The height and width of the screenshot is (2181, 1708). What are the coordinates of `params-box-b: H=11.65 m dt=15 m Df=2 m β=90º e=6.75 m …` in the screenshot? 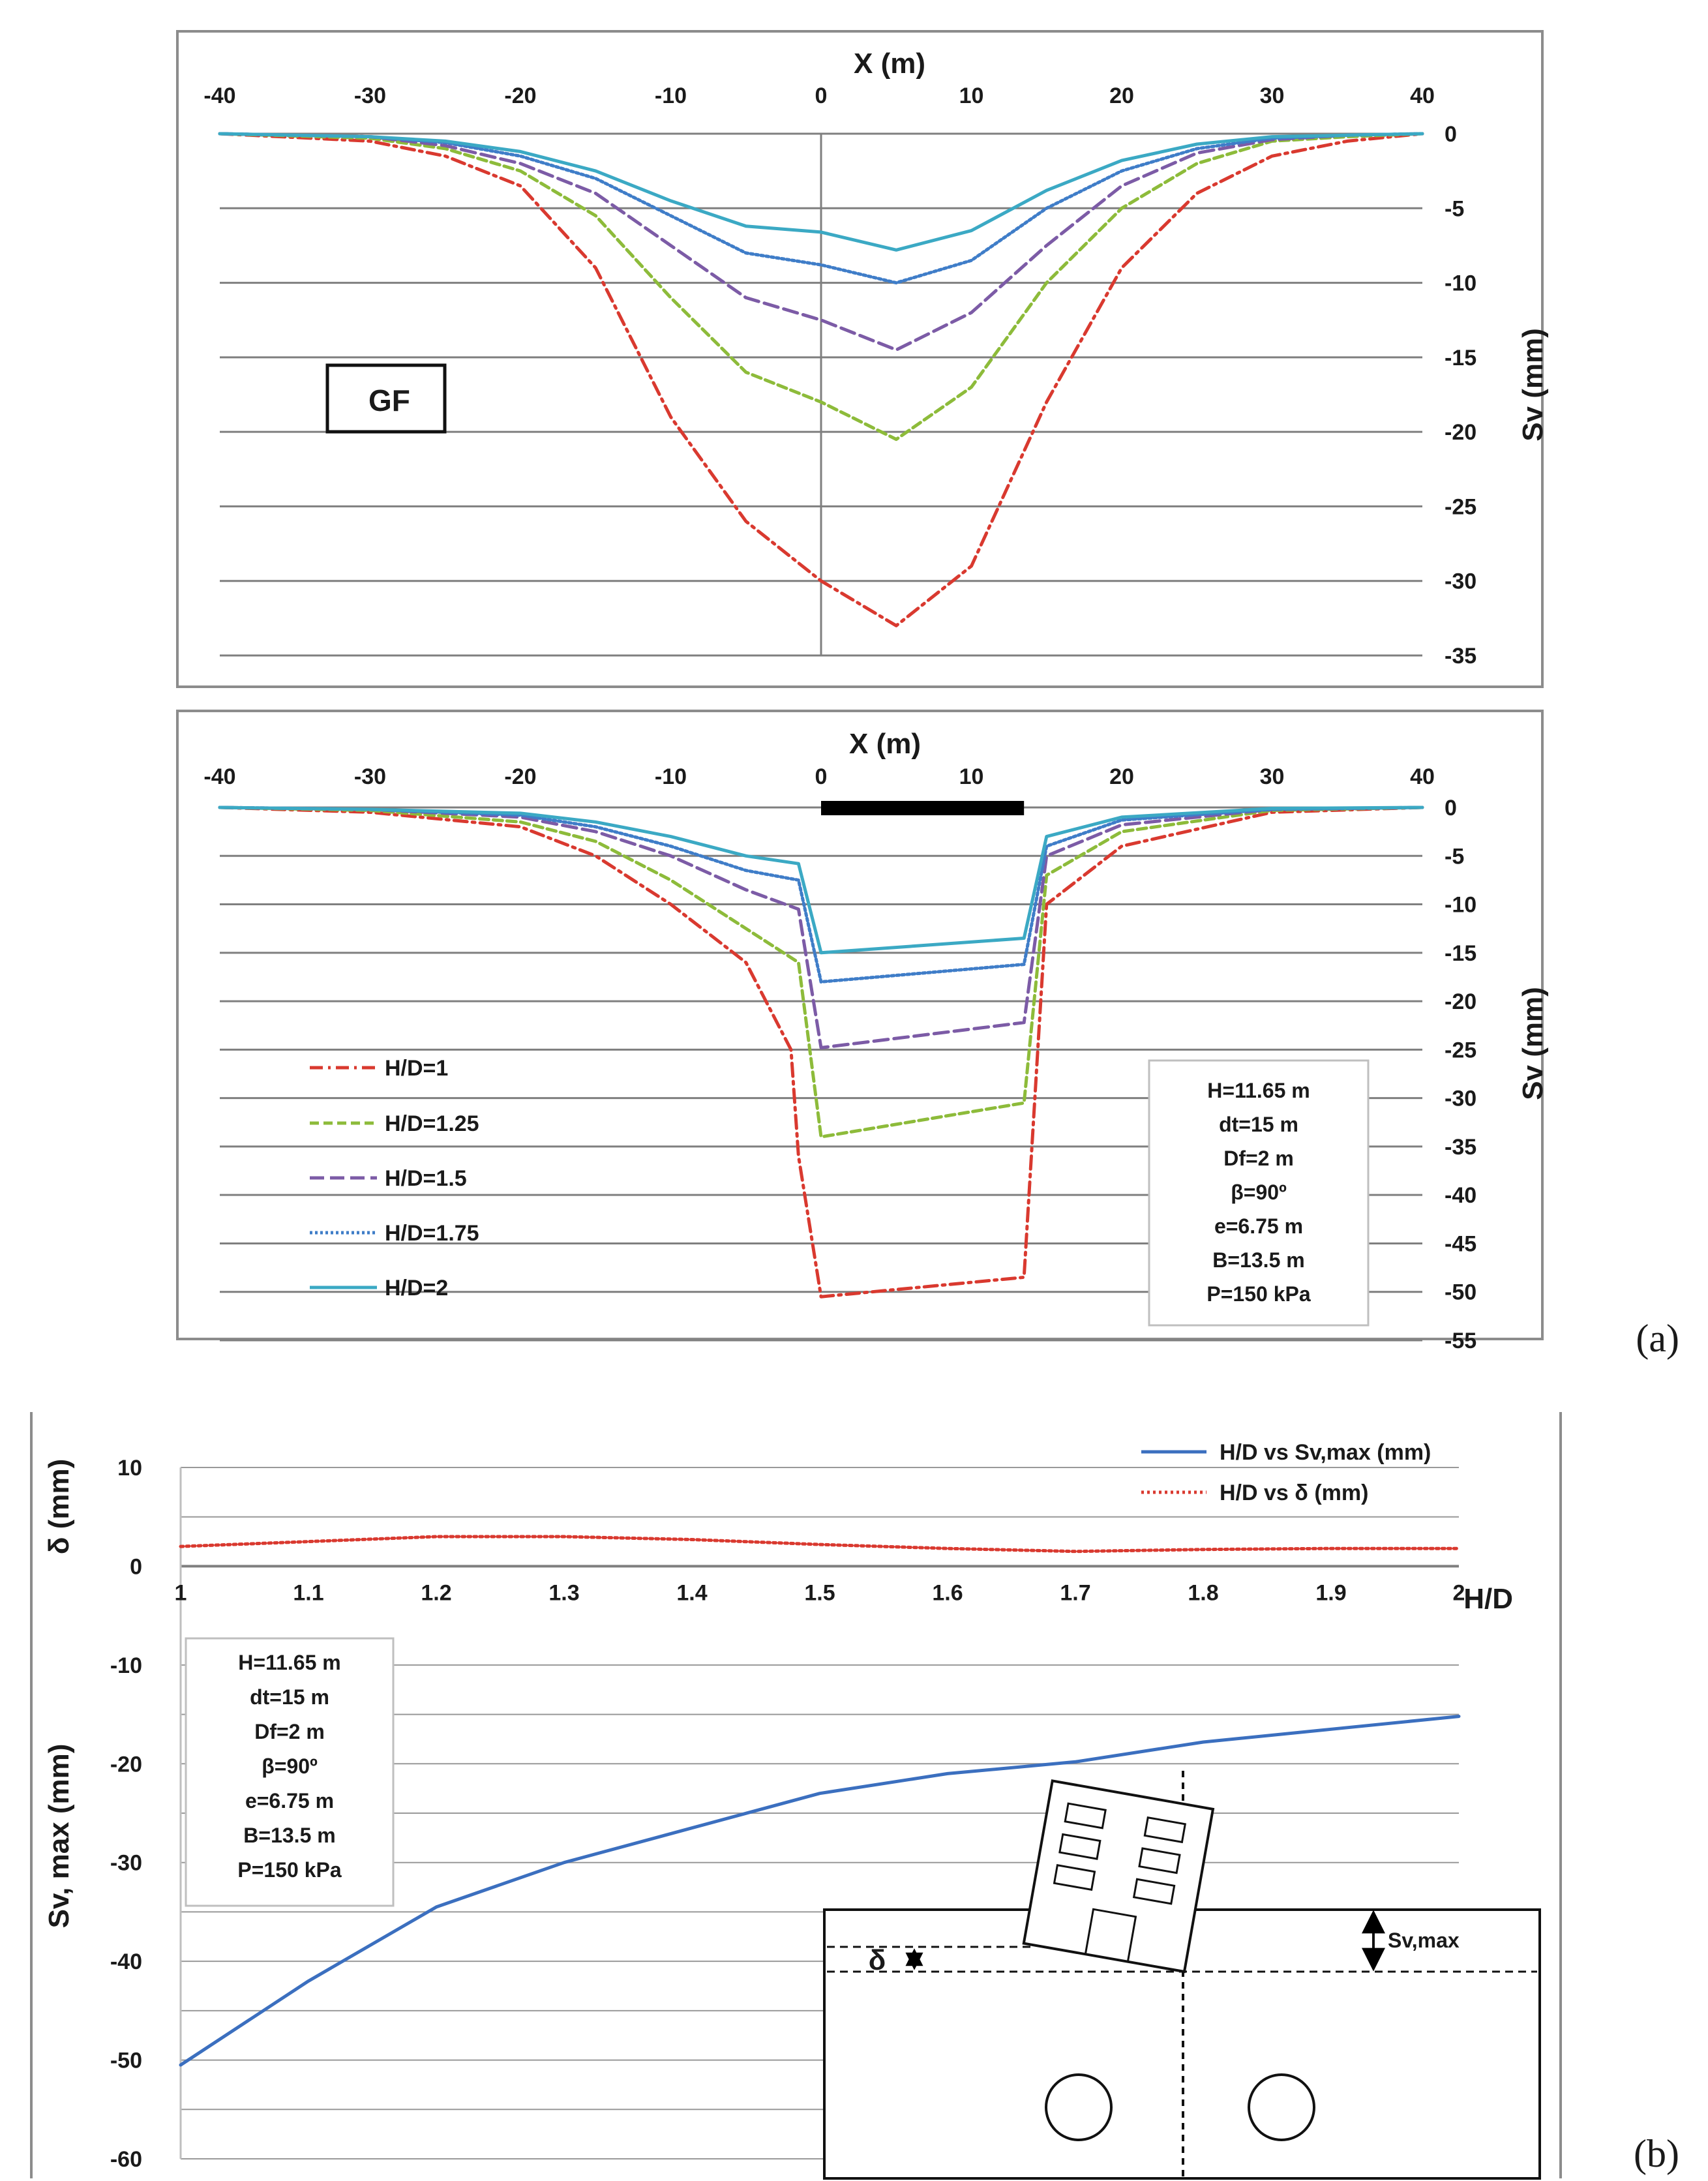 It's located at (290, 1772).